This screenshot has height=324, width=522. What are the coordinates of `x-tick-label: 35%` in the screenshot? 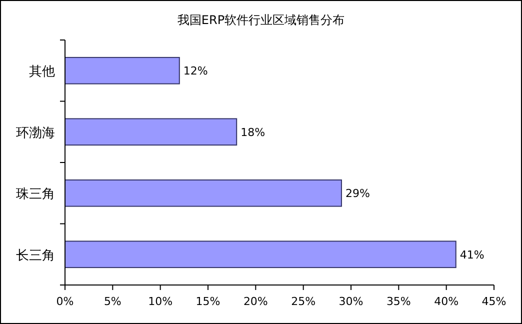 It's located at (398, 301).